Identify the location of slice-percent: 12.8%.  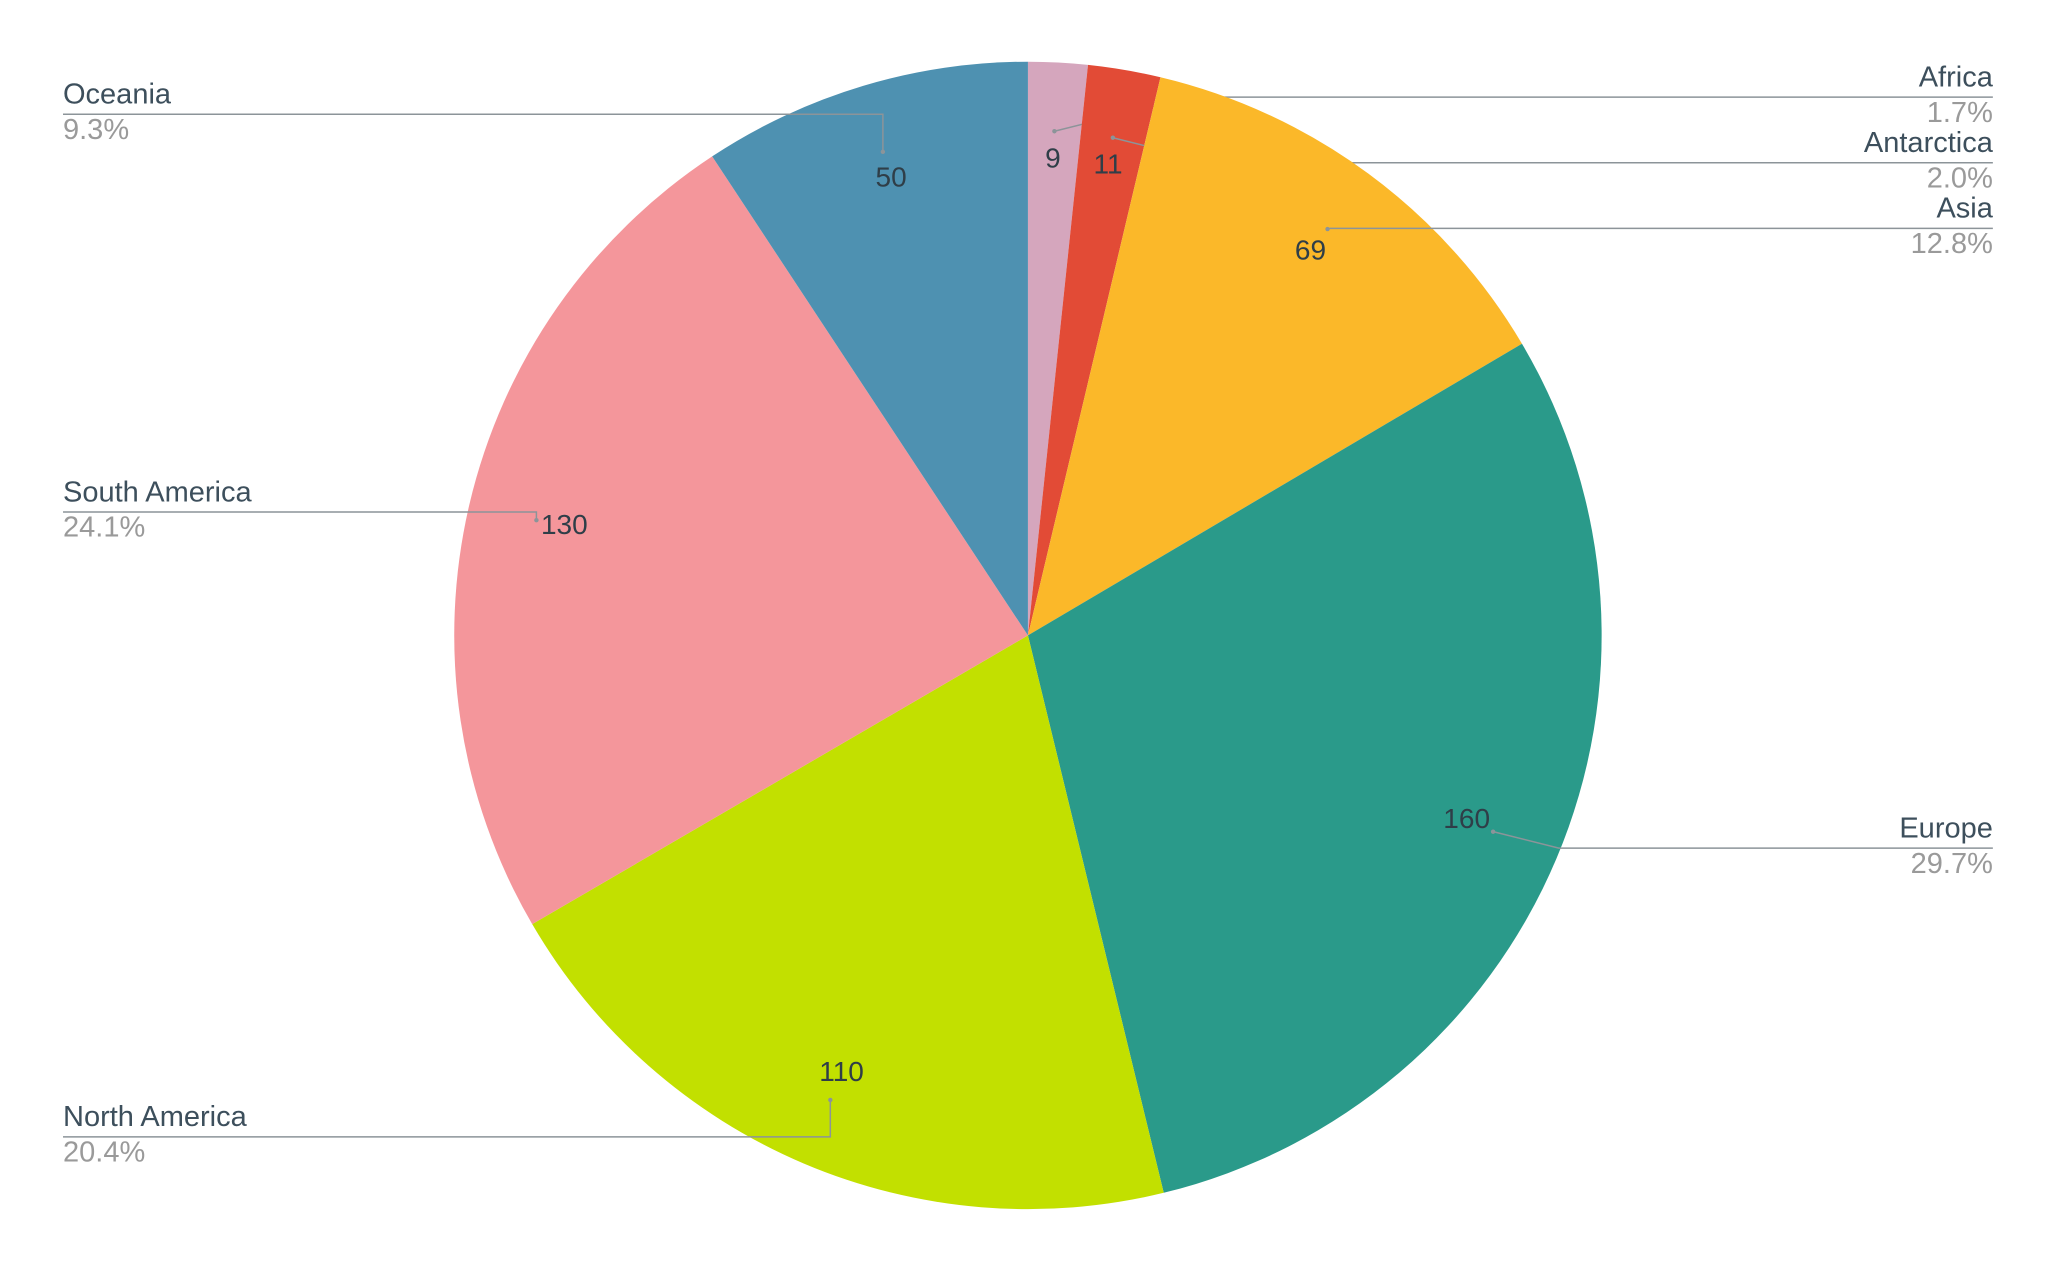
(1952, 244).